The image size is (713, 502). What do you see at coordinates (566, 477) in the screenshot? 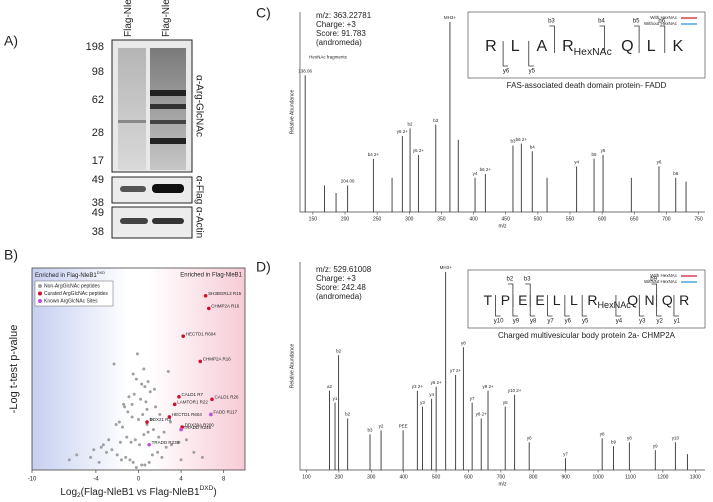
I see `x-tick-label: 900` at bounding box center [566, 477].